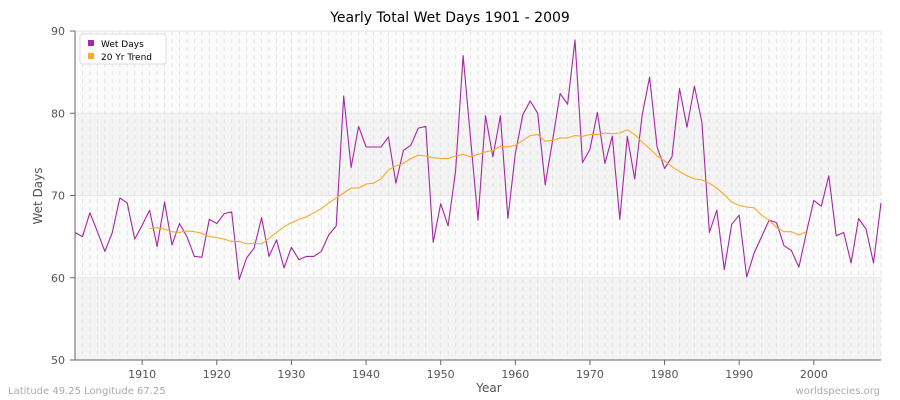 Image resolution: width=900 pixels, height=400 pixels. What do you see at coordinates (122, 45) in the screenshot?
I see `legend-label-wet-days: Wet Days` at bounding box center [122, 45].